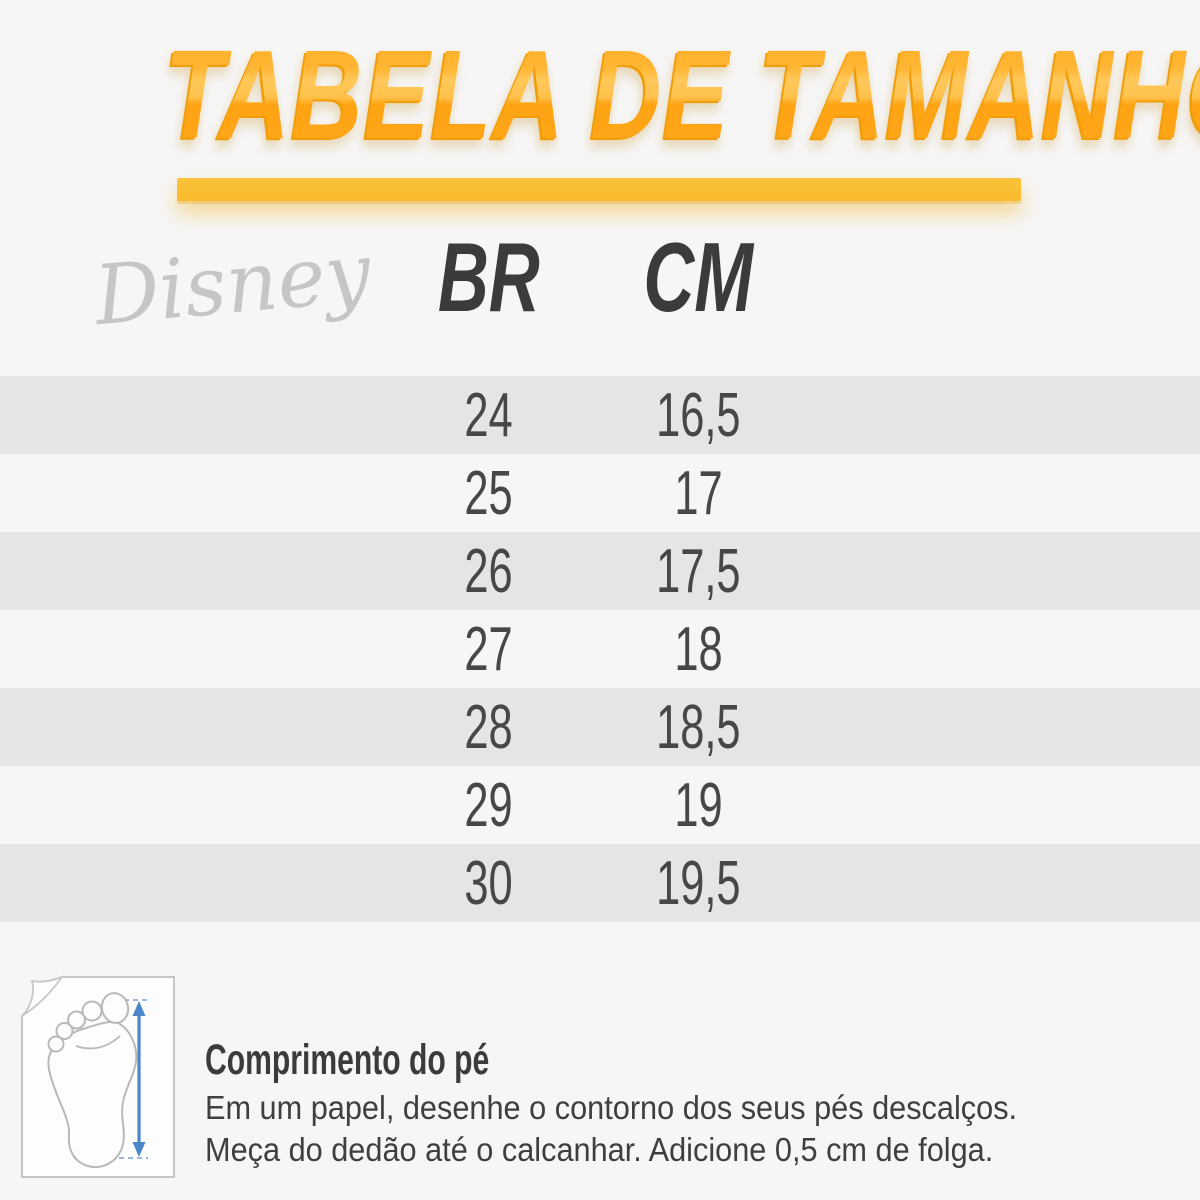 This screenshot has width=1200, height=1200. What do you see at coordinates (98, 1076) in the screenshot?
I see `foot-length-measure-icon` at bounding box center [98, 1076].